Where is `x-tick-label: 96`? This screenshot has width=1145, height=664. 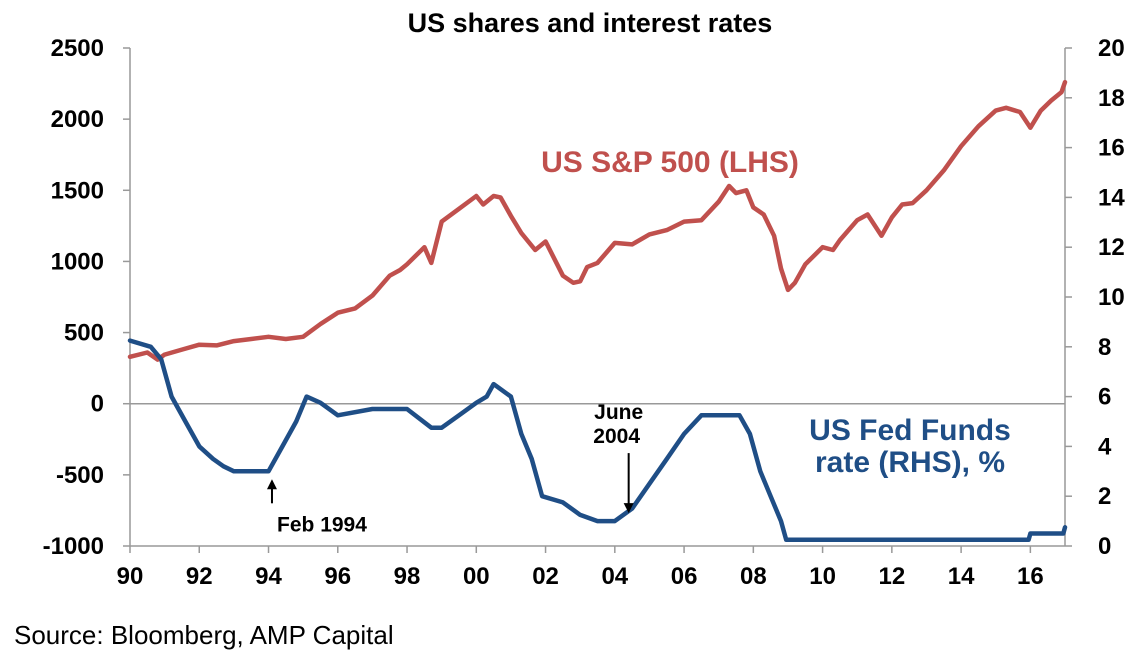
x-tick-label: 96 is located at coordinates (337, 576).